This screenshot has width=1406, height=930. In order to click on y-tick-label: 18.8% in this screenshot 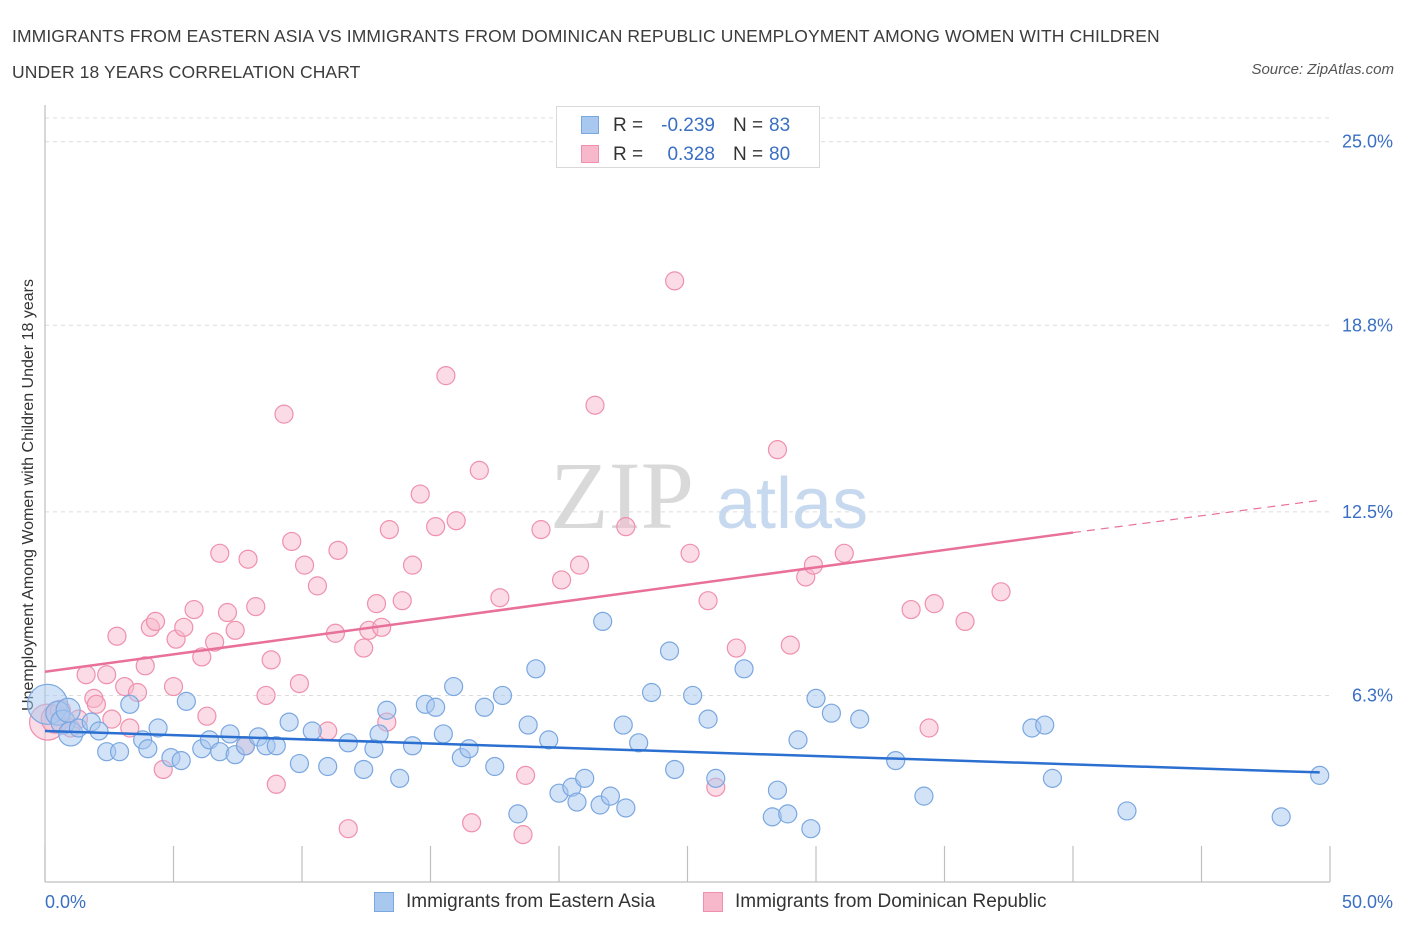, I will do `click(1367, 325)`.